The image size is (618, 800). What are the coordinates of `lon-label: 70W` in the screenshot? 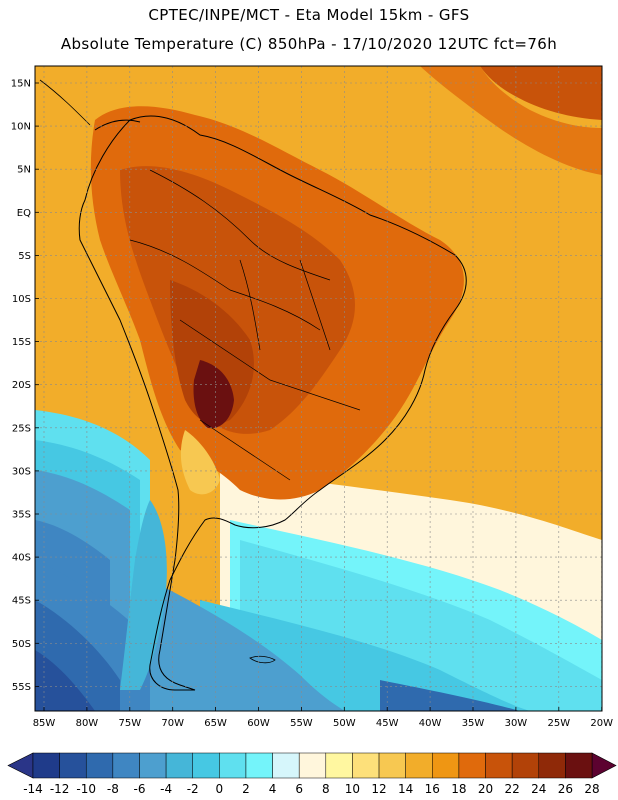 It's located at (172, 723).